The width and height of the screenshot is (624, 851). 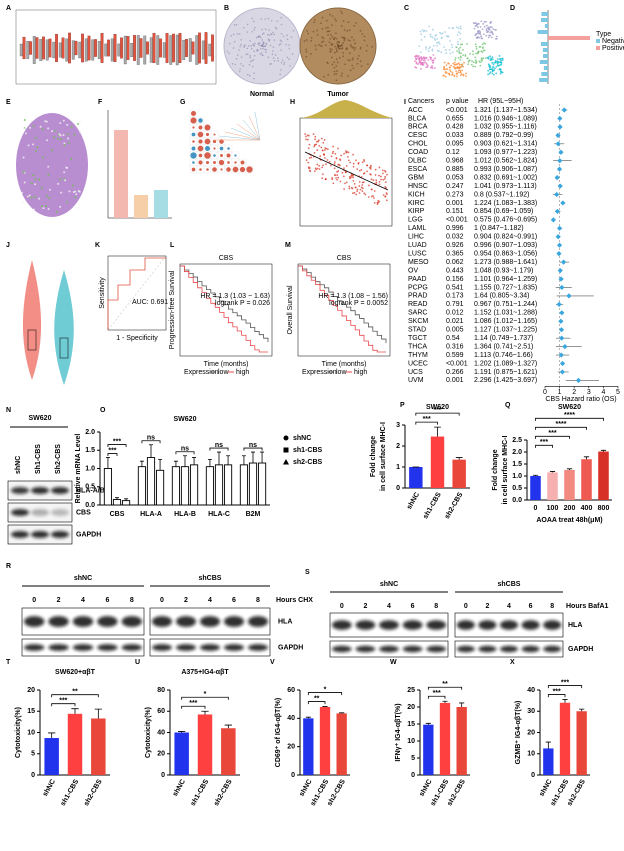 What do you see at coordinates (580, 649) in the screenshot?
I see `label: GAPDH` at bounding box center [580, 649].